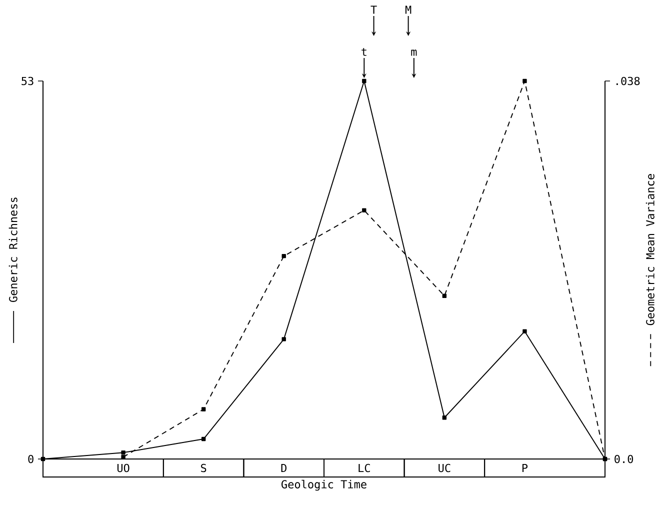 This screenshot has width=665, height=517. I want to click on y2-tick-label: 0.0, so click(624, 459).